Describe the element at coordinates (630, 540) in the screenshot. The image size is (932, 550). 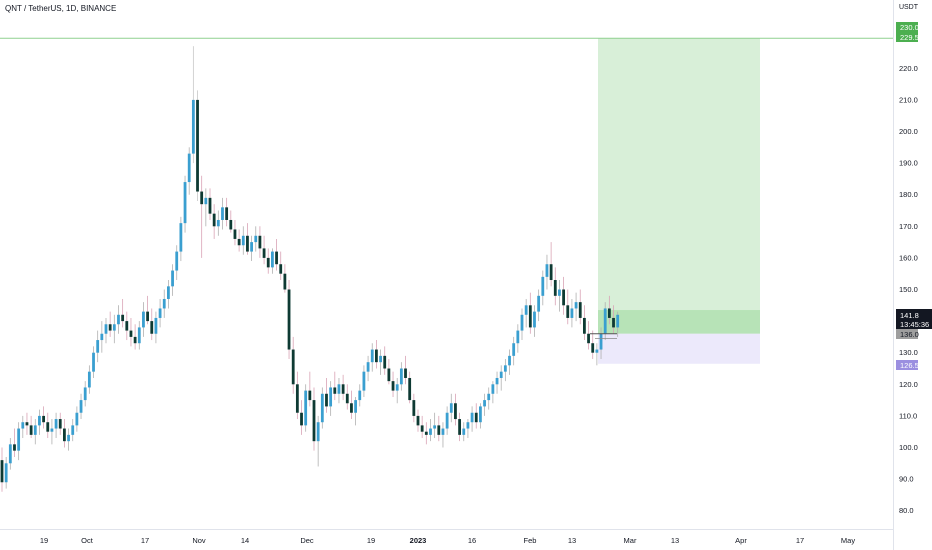
I see `x-tick-label: Mar` at that location.